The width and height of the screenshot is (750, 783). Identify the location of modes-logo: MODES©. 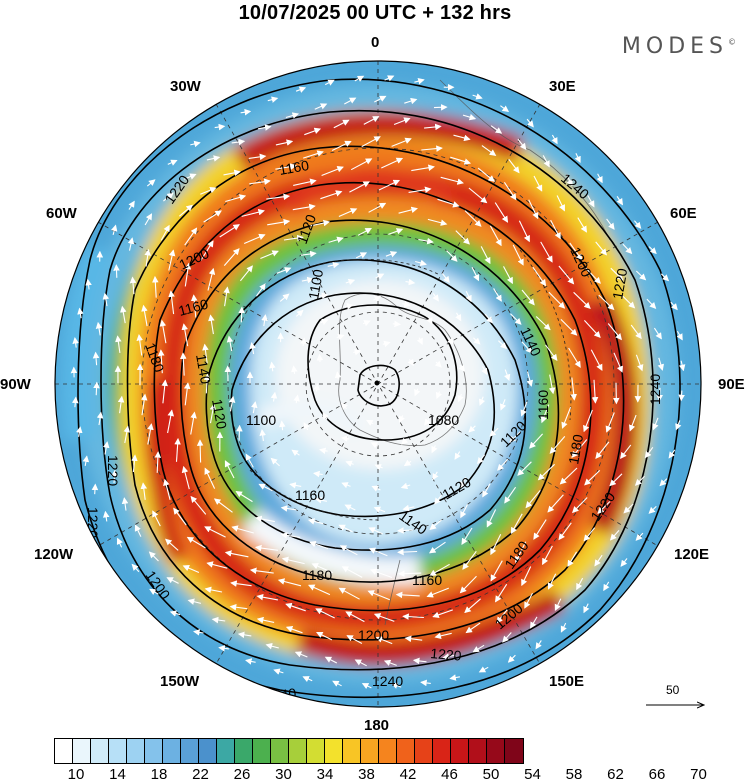
(679, 46).